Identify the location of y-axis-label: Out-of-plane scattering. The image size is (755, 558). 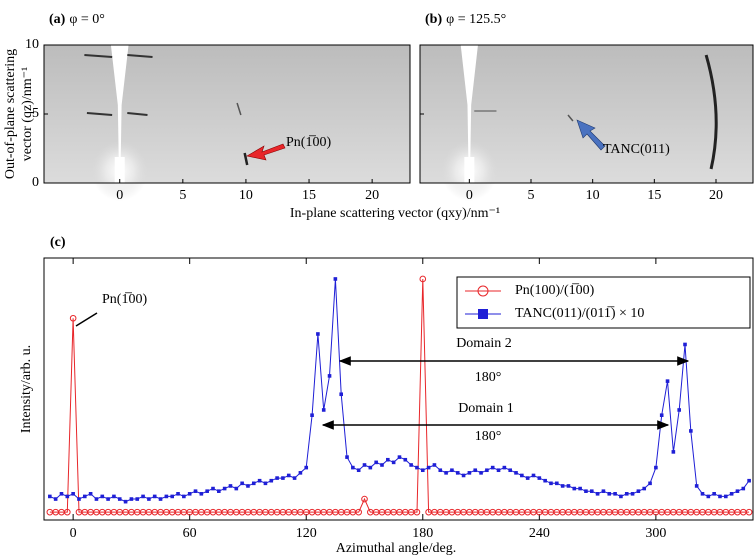
(10, 114).